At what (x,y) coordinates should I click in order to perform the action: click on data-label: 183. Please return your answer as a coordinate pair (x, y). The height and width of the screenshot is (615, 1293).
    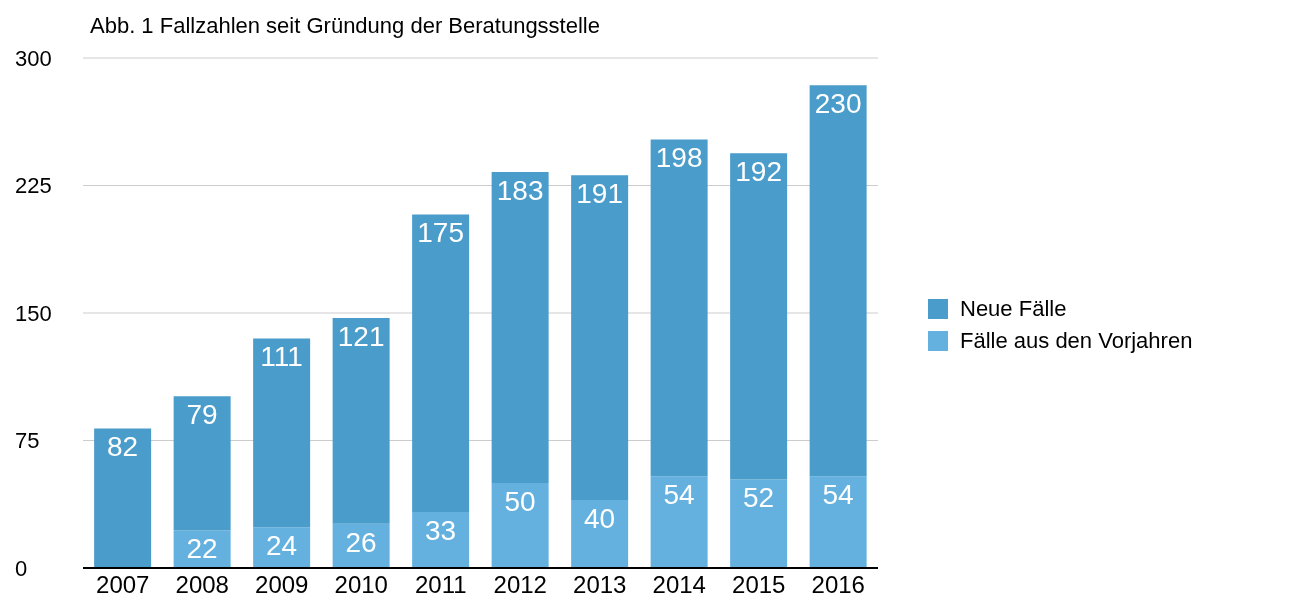
    Looking at the image, I should click on (520, 190).